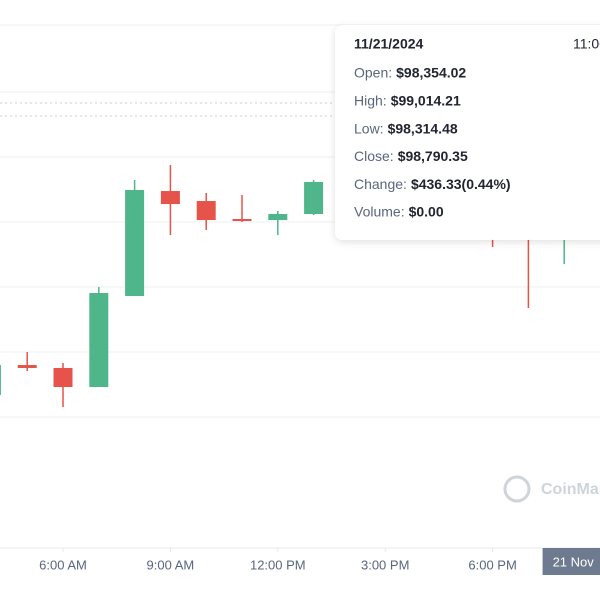 The image size is (600, 600). I want to click on tooltip-value: $98,314.48, so click(423, 128).